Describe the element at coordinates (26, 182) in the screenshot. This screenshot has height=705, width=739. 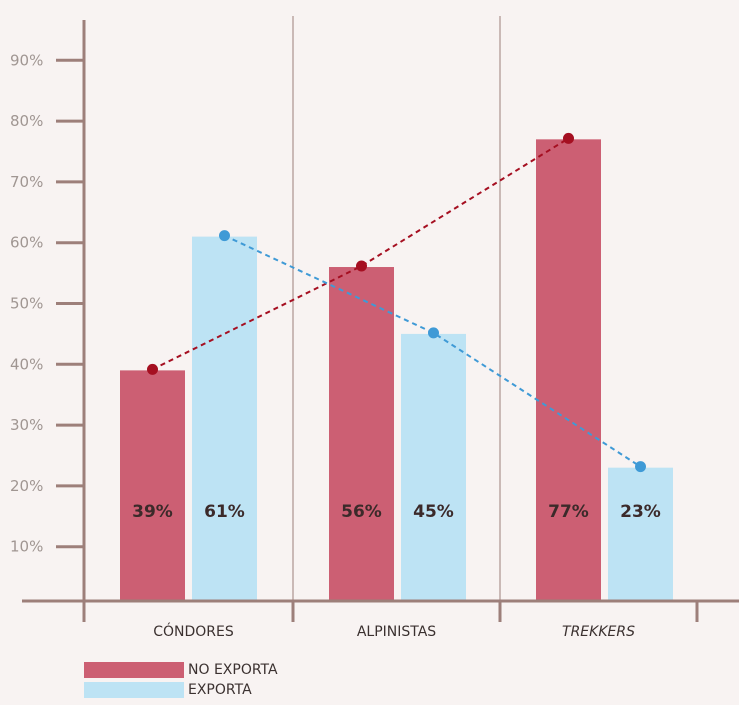
I see `y-tick-label: 70%` at that location.